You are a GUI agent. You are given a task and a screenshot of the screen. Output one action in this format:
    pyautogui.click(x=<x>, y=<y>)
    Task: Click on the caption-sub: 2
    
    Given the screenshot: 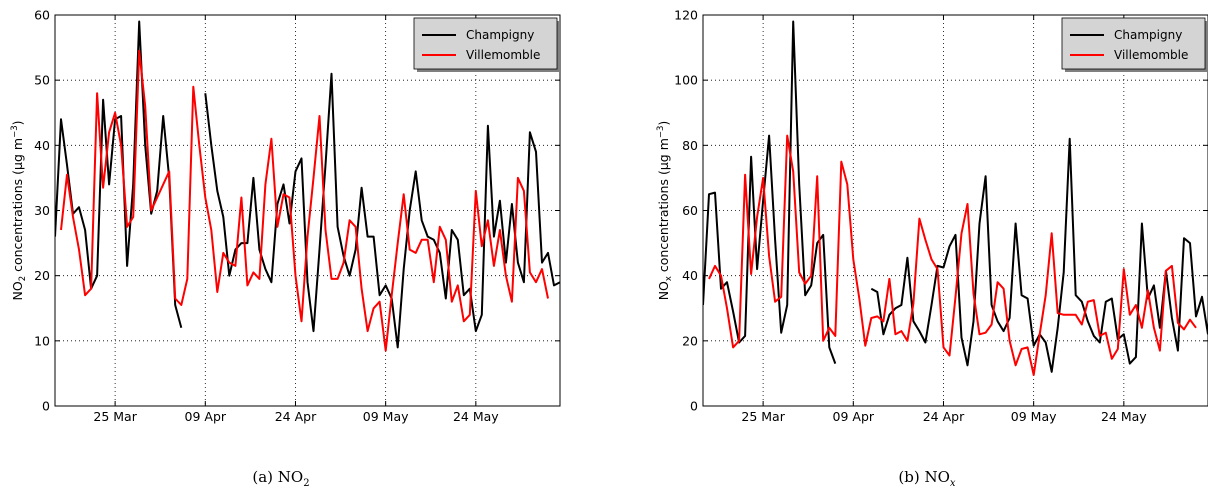 What is the action you would take?
    pyautogui.click(x=306, y=483)
    